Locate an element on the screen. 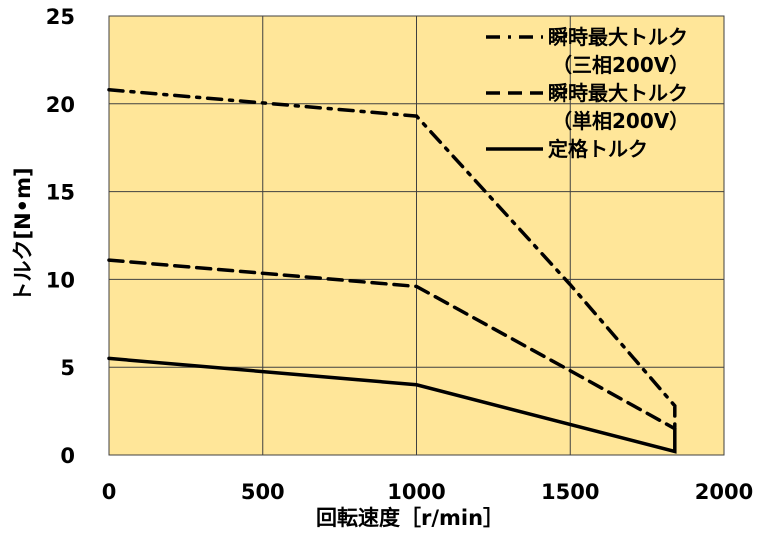 The width and height of the screenshot is (761, 545). y-axis-label: トルク[N•m] is located at coordinates (23, 234).